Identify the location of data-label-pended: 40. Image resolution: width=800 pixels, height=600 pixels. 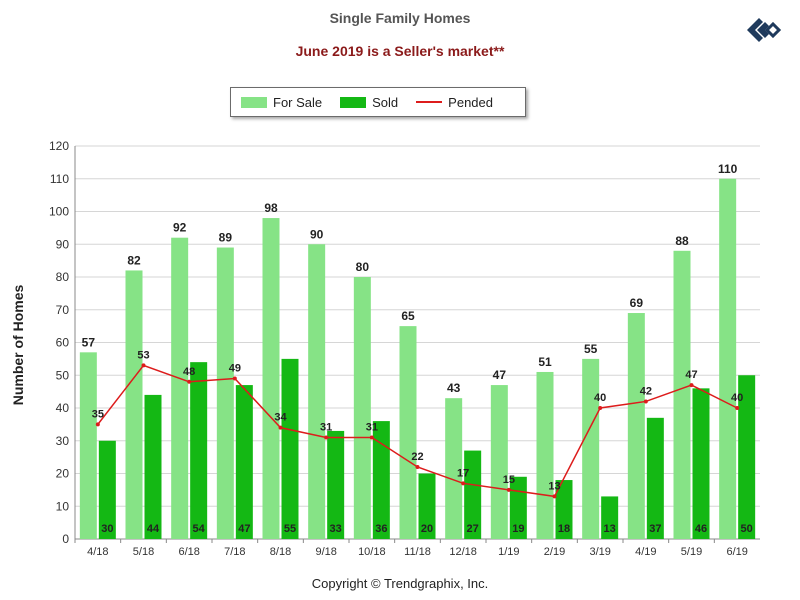
(737, 398).